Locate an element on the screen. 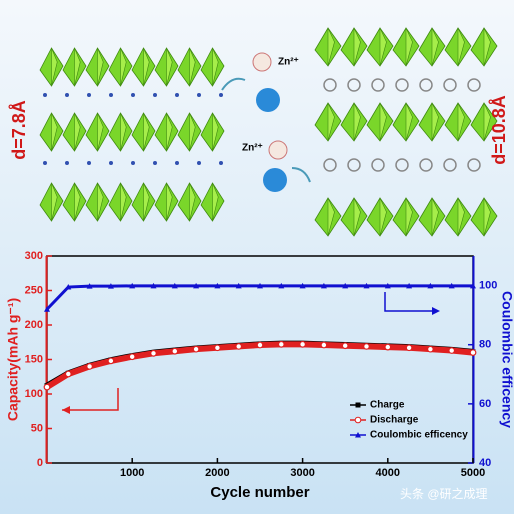 Image resolution: width=514 pixels, height=514 pixels. x-tick-label: 5000 is located at coordinates (473, 473).